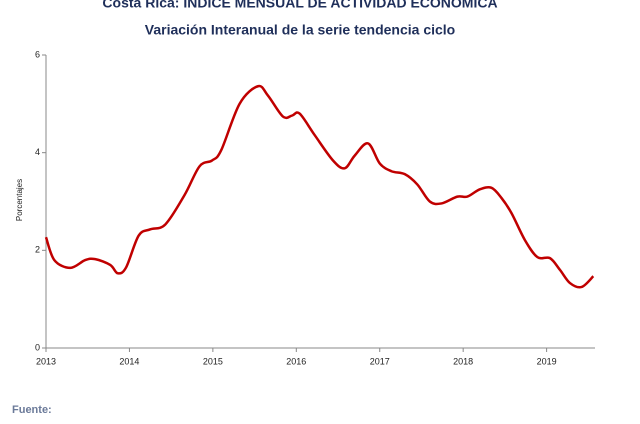  Describe the element at coordinates (129, 361) in the screenshot. I see `x-tick-label: 2014` at that location.